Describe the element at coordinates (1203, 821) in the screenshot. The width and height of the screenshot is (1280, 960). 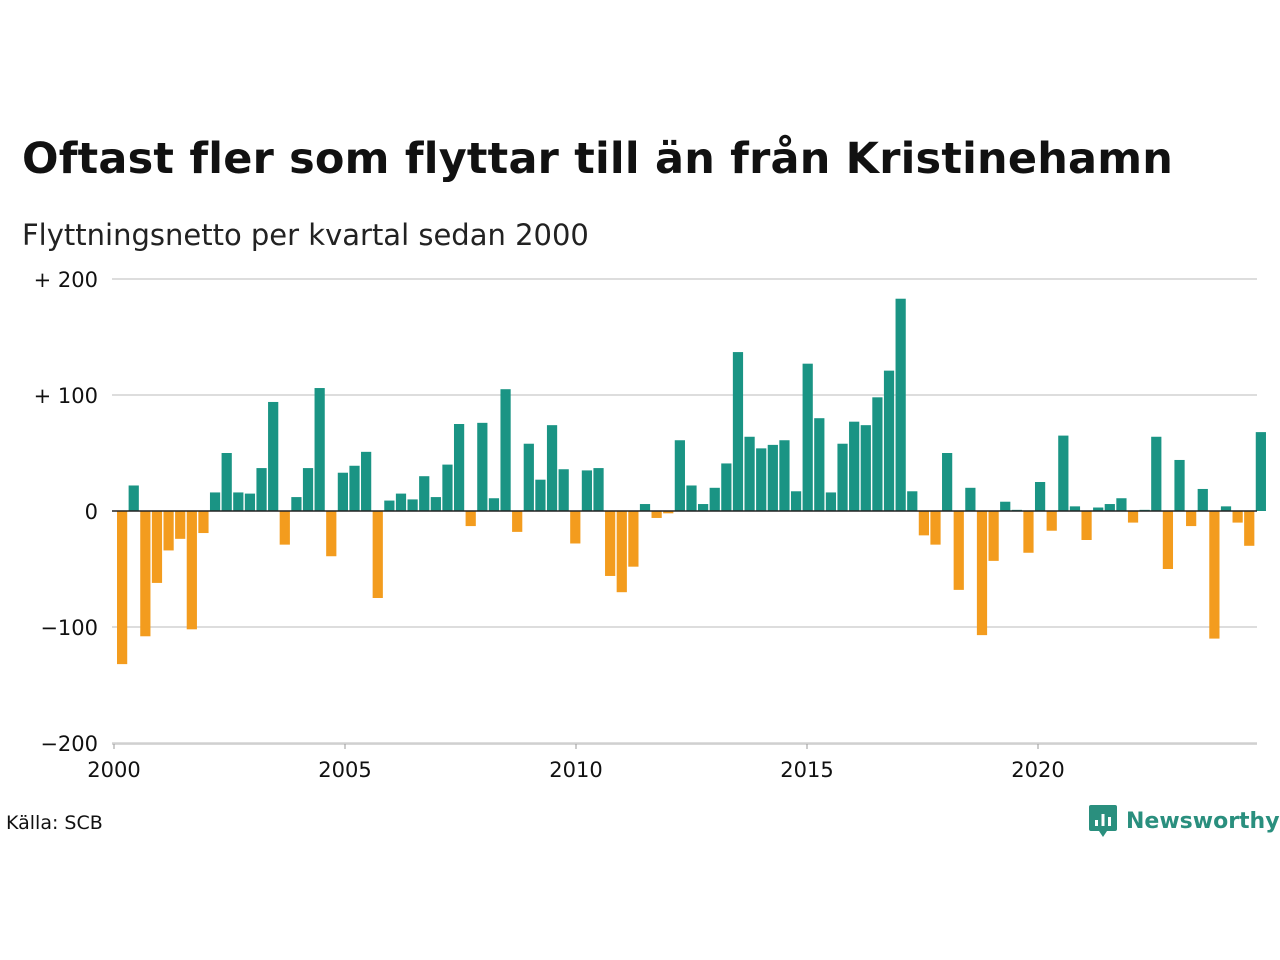
I see `brand-name: Newsworthy` at that location.